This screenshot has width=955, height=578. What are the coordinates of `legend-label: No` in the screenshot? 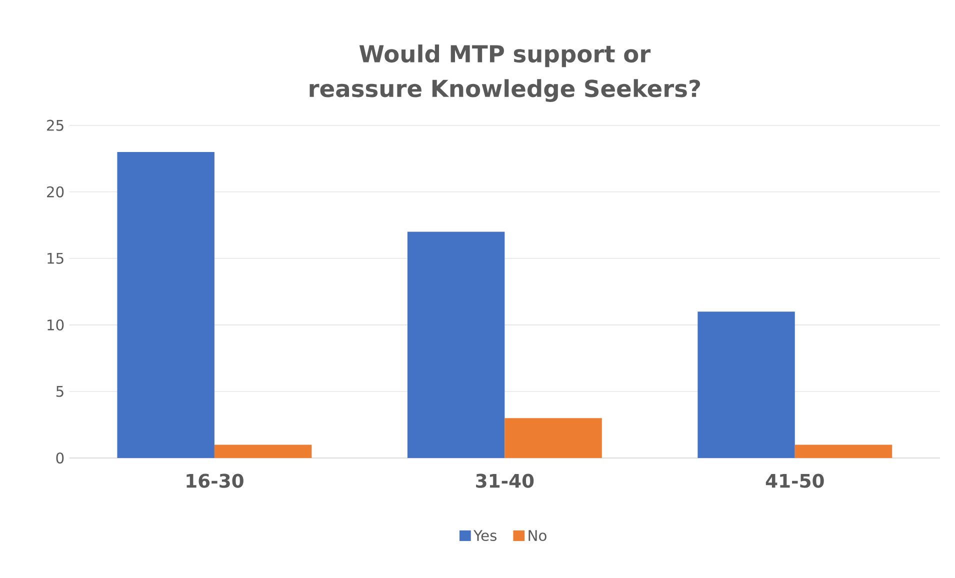 It's located at (537, 536).